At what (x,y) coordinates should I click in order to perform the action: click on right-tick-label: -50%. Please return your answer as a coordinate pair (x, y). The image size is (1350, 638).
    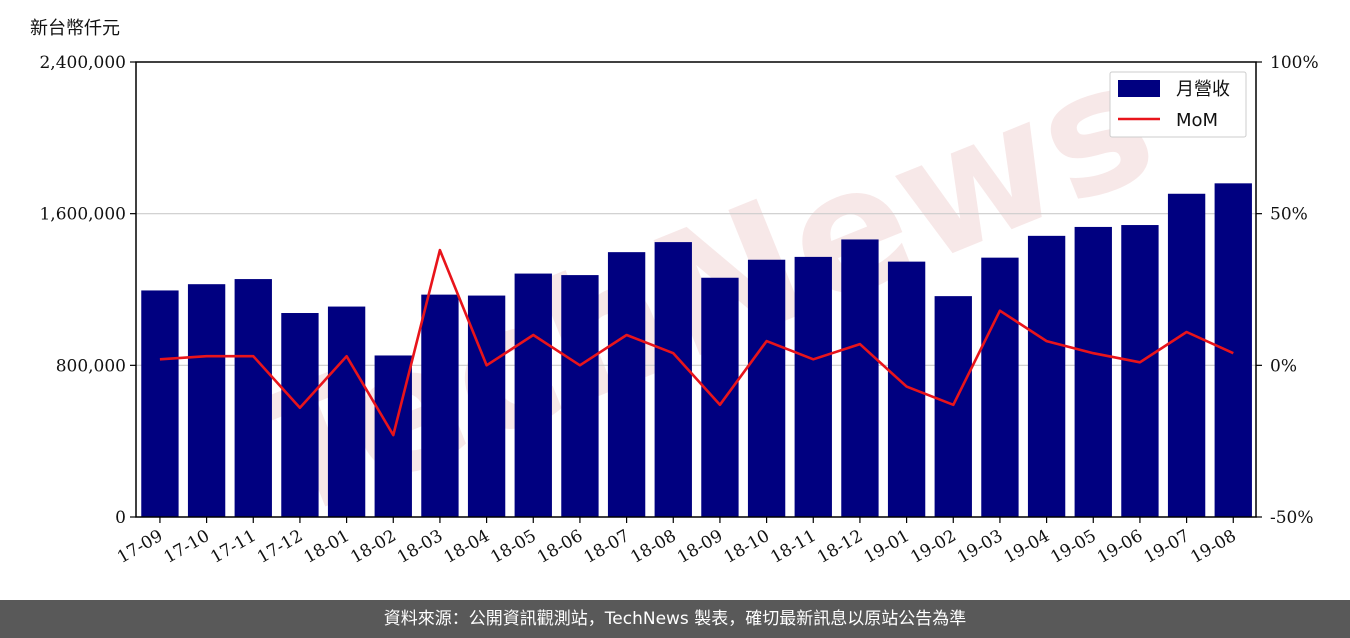
    Looking at the image, I should click on (1292, 518).